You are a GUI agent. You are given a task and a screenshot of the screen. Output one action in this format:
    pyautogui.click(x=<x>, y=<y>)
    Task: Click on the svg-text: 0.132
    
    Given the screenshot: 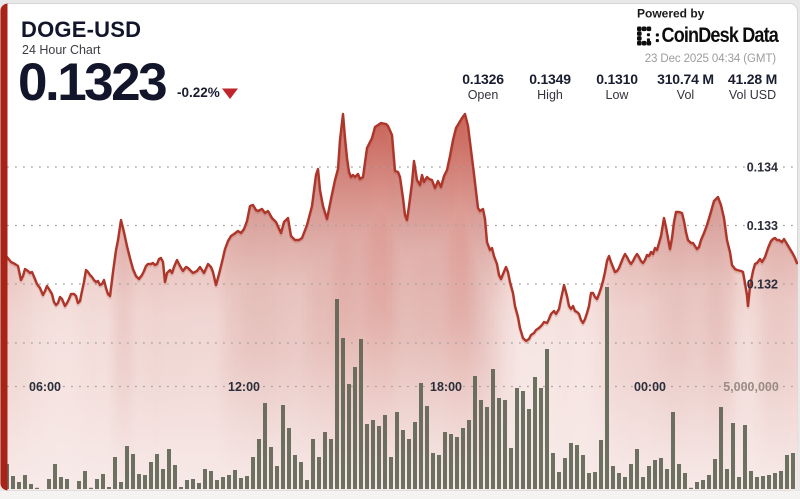 What is the action you would take?
    pyautogui.click(x=762, y=285)
    